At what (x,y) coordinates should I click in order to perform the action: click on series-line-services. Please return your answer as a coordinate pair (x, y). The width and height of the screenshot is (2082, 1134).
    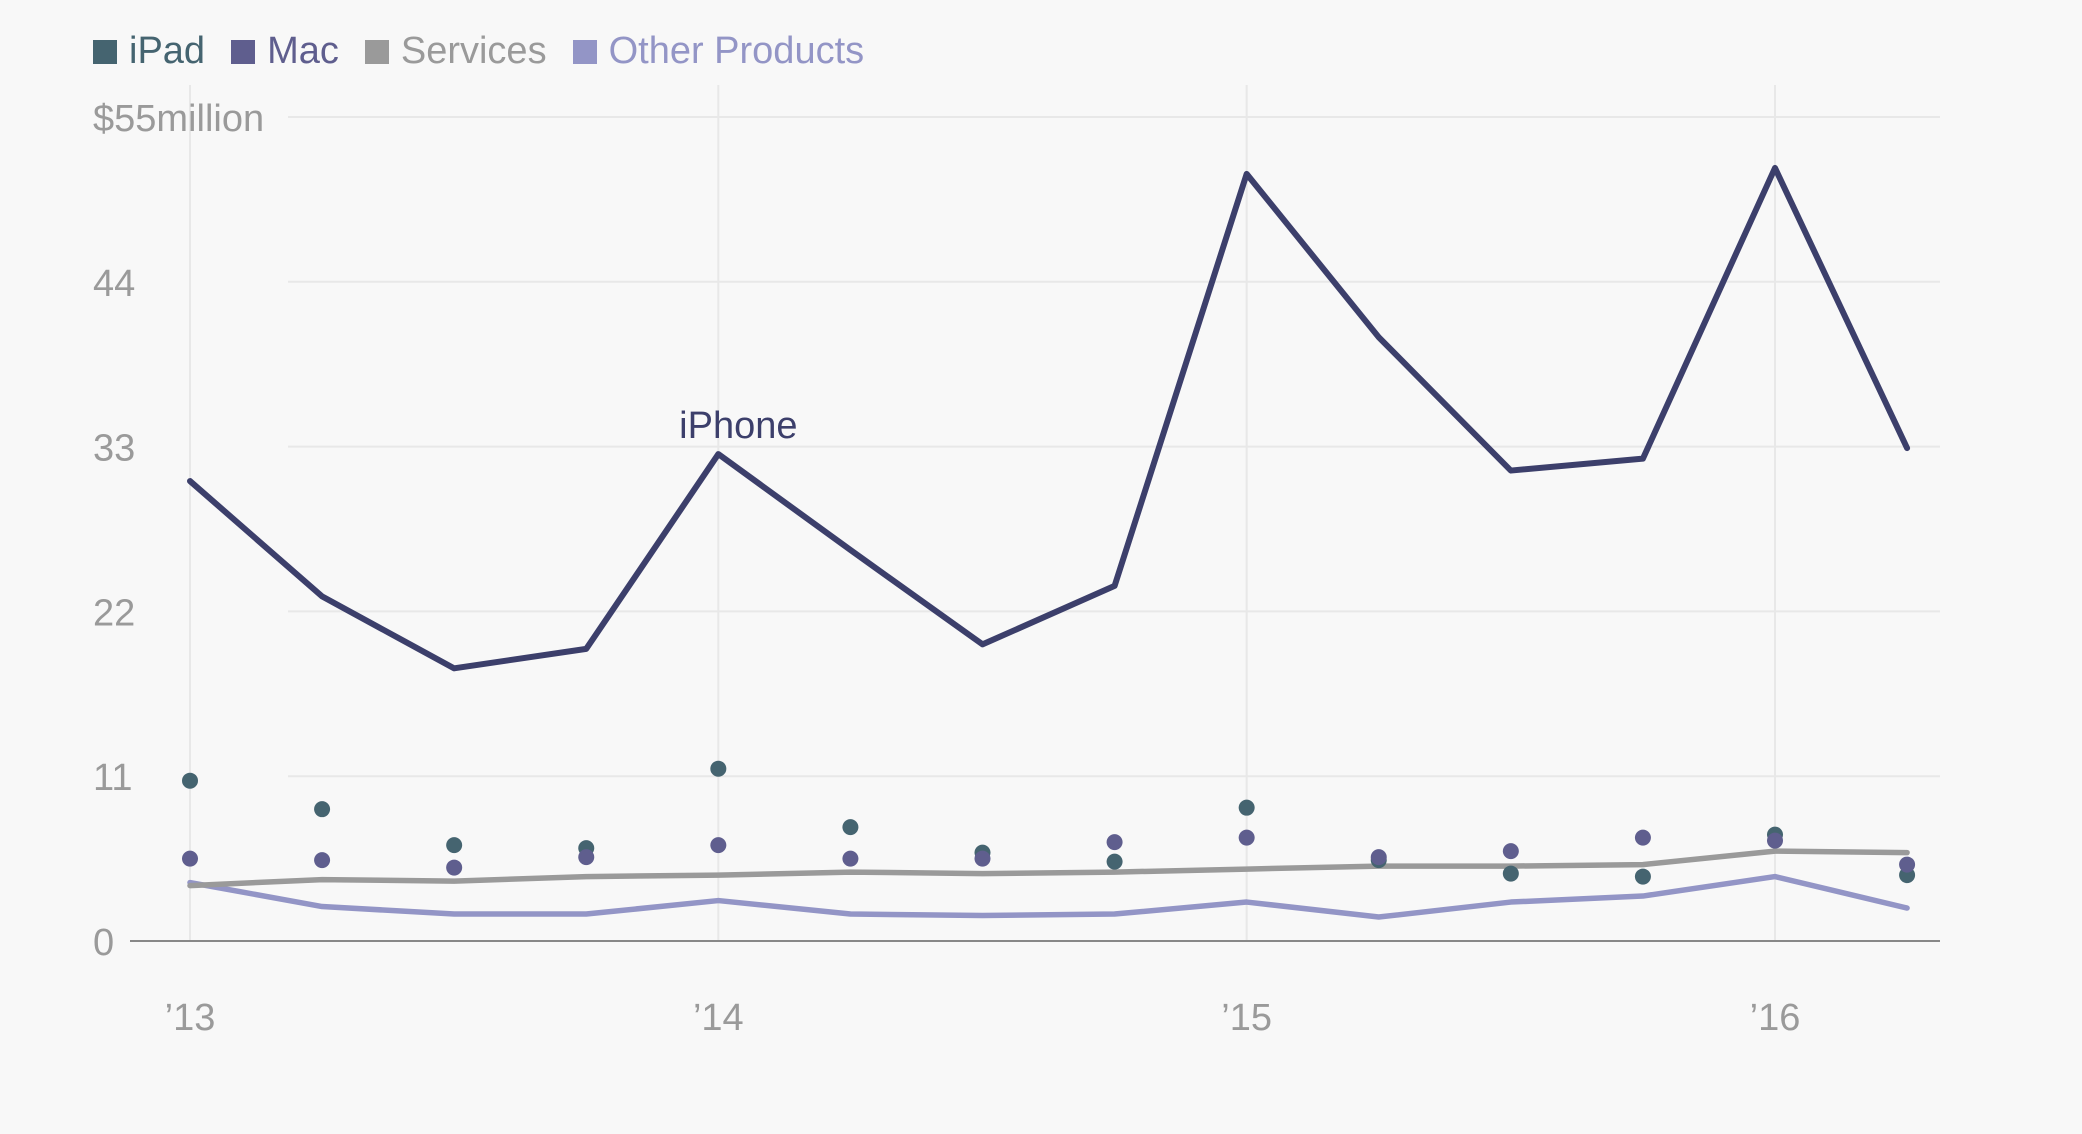
    Looking at the image, I should click on (1048, 868).